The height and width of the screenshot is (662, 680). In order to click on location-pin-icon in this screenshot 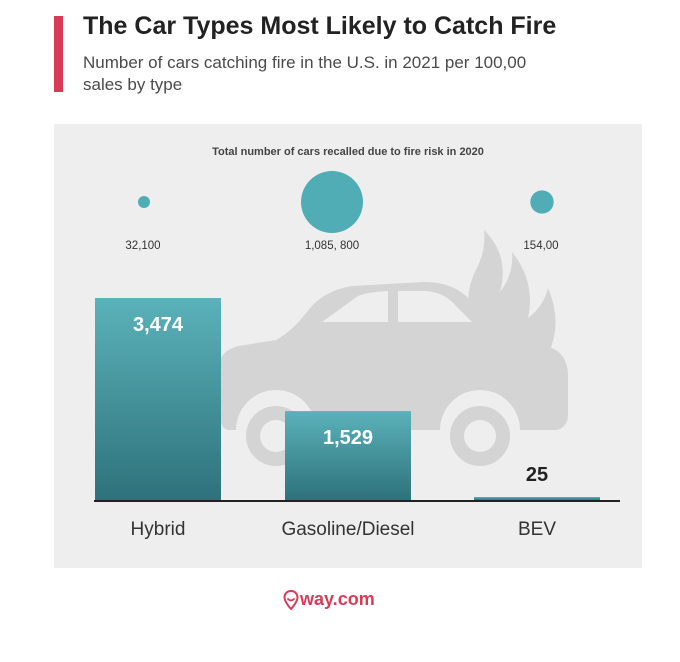, I will do `click(291, 599)`.